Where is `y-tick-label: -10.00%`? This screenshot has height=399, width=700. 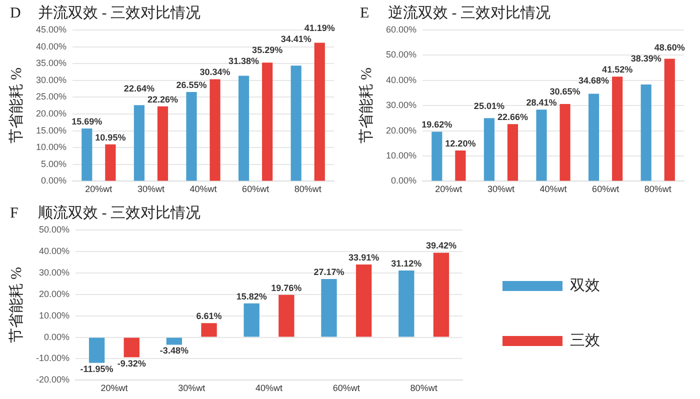 y-tick-label: -10.00% is located at coordinates (53, 358).